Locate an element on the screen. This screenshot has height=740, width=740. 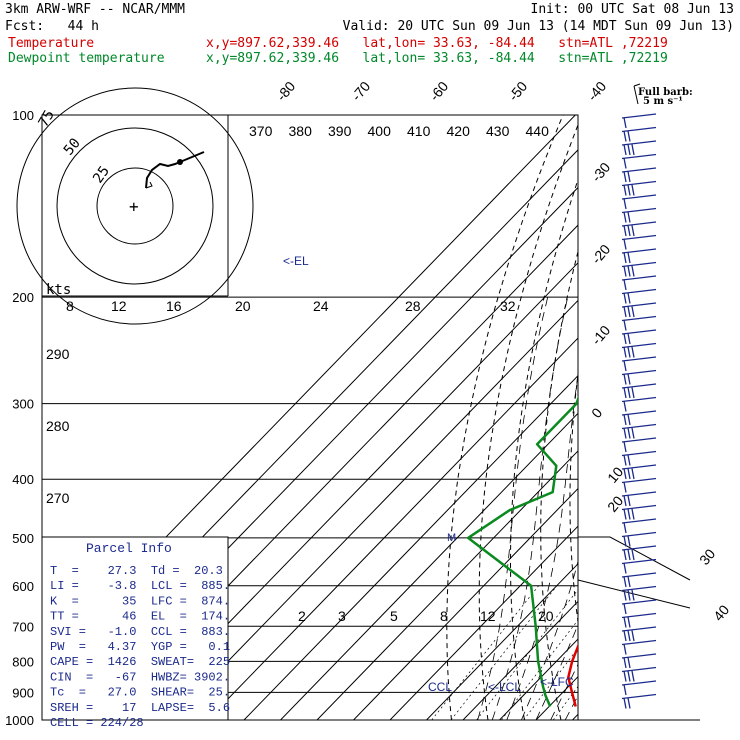
theta-label: 370 is located at coordinates (261, 131).